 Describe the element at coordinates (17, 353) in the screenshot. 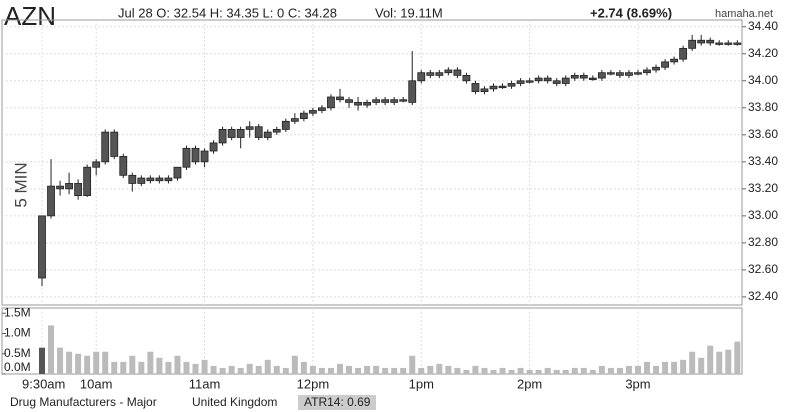

I see `volume-tick-label: 0.5M` at that location.